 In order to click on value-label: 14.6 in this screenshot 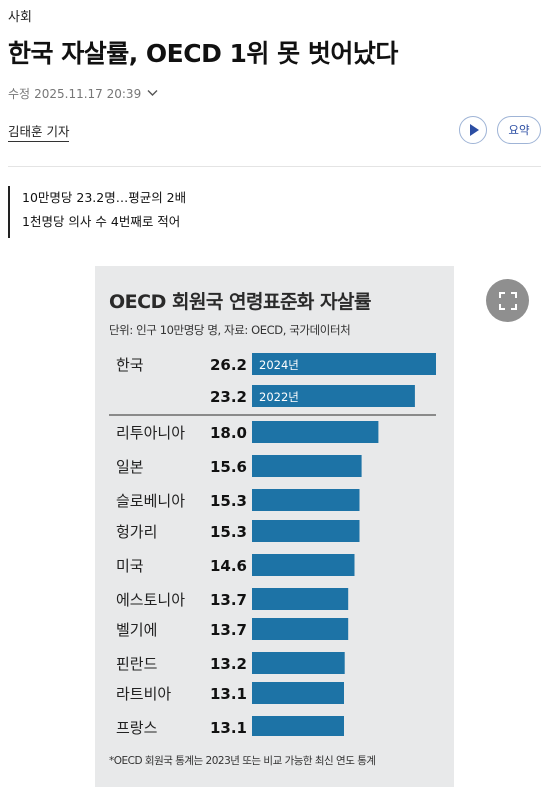, I will do `click(228, 566)`.